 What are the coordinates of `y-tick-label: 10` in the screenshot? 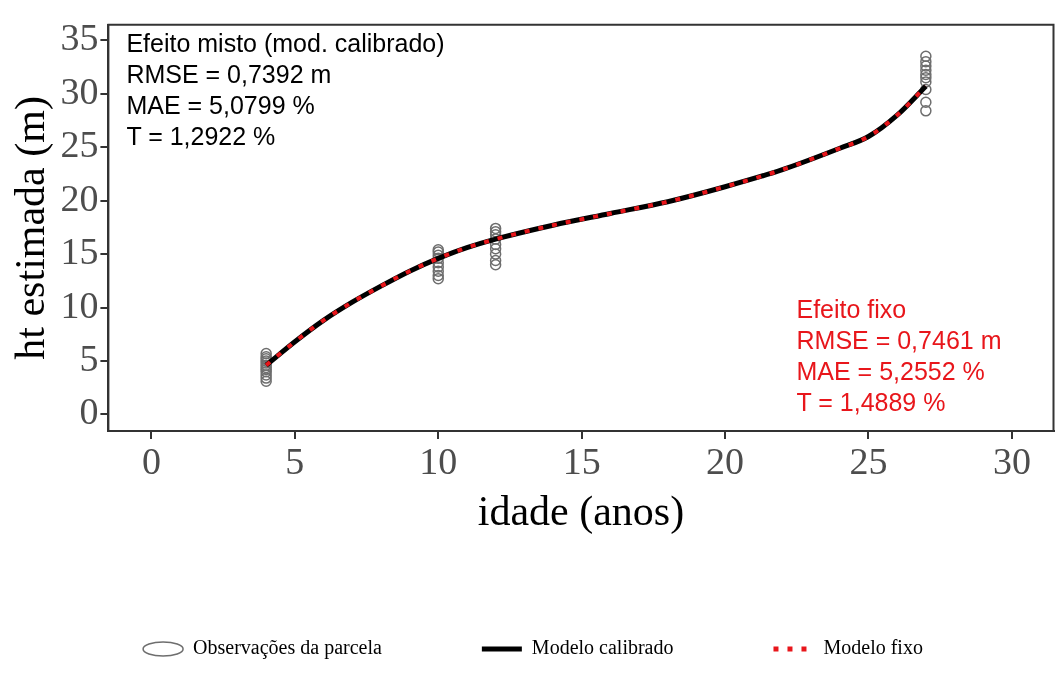 It's located at (79, 304).